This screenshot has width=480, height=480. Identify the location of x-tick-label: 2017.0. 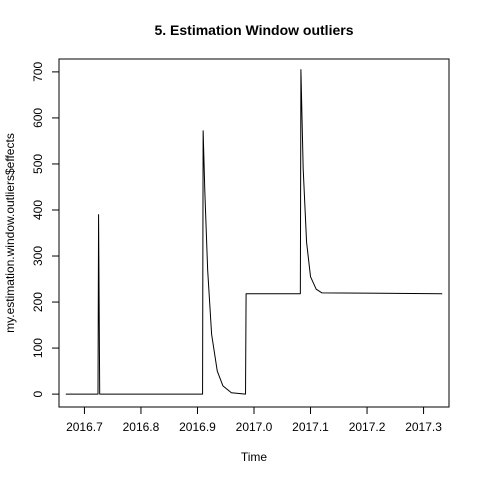
(254, 427).